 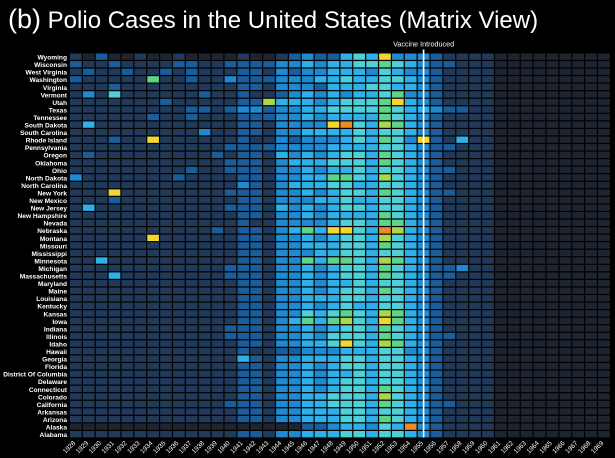 I want to click on cell-mississippi-1934, so click(x=153, y=253).